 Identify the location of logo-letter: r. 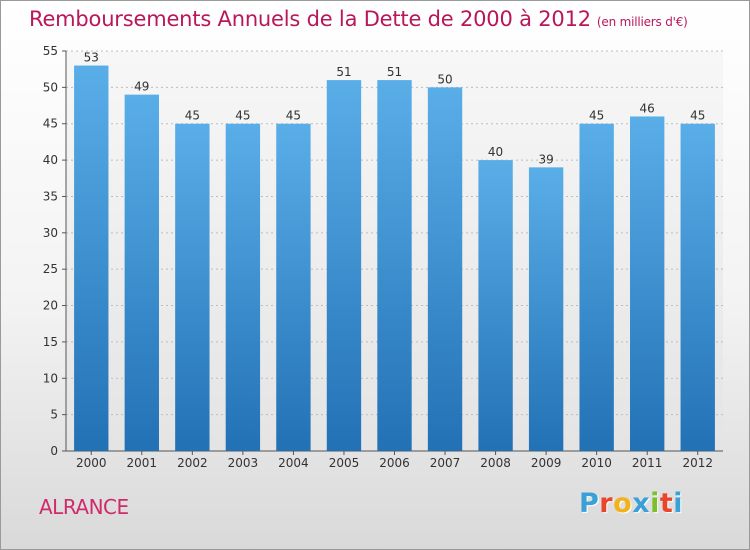
(606, 503).